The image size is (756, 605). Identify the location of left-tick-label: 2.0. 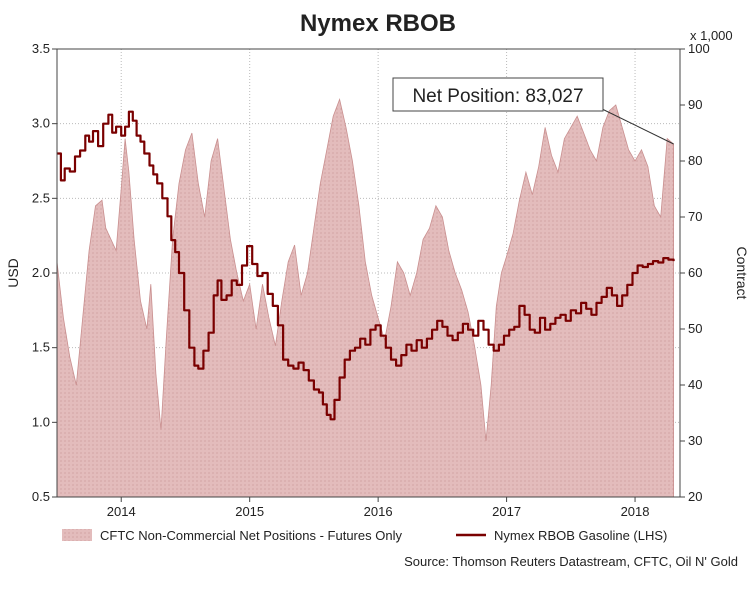
(41, 272).